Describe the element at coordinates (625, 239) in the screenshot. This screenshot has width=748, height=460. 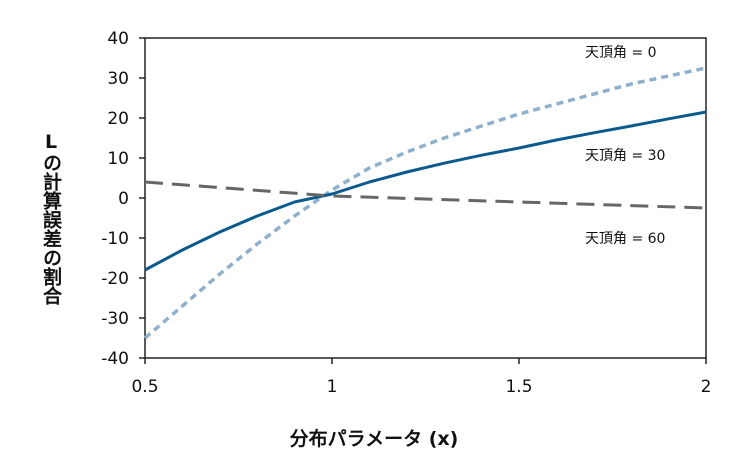
I see `series-annotation-label: 天頂角 = 60` at that location.